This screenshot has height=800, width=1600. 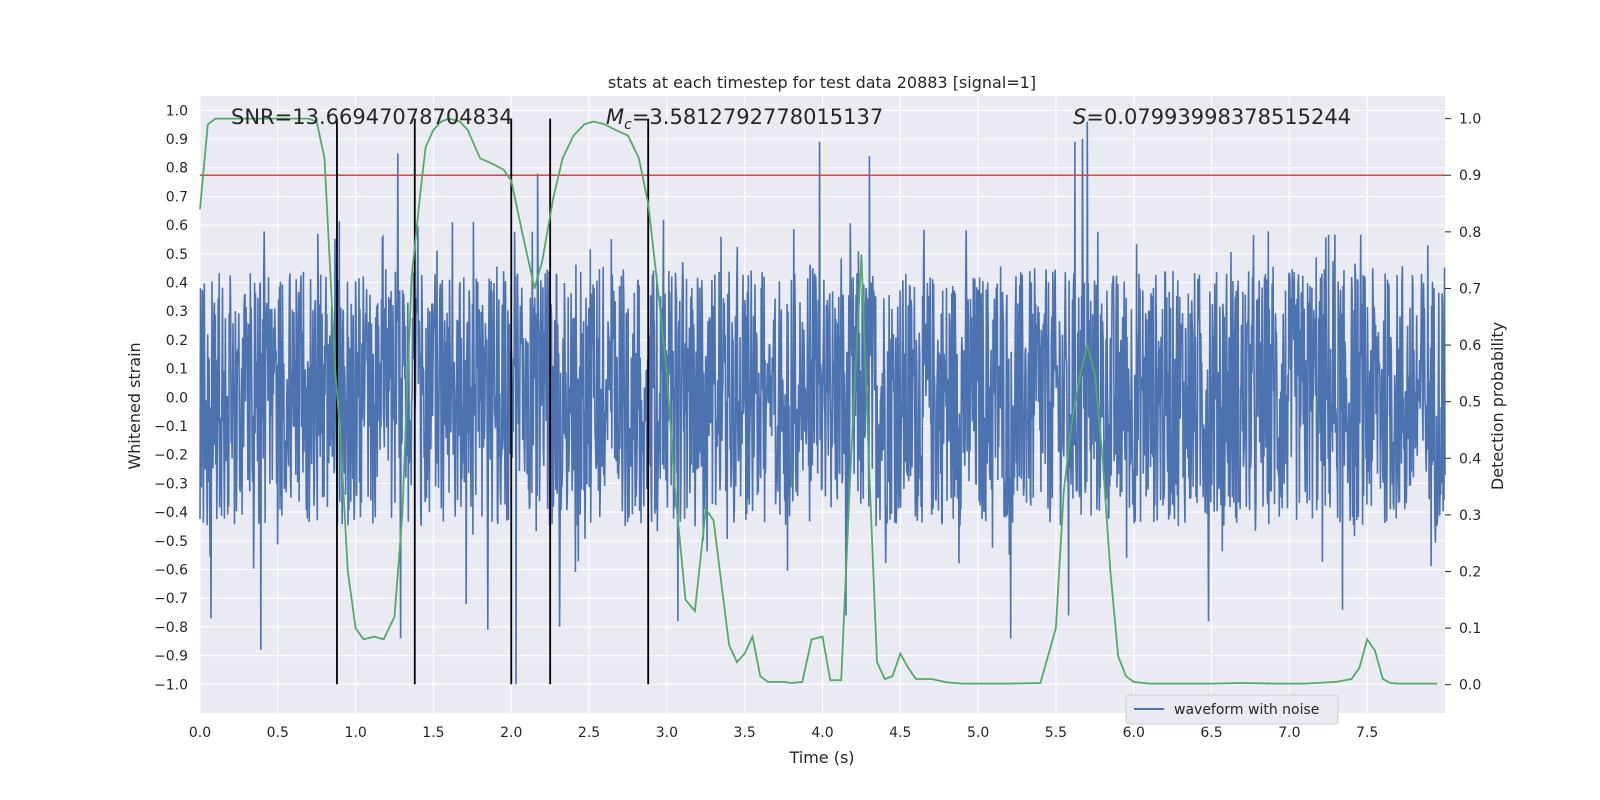 I want to click on y-tick-label: 0.4, so click(x=177, y=284).